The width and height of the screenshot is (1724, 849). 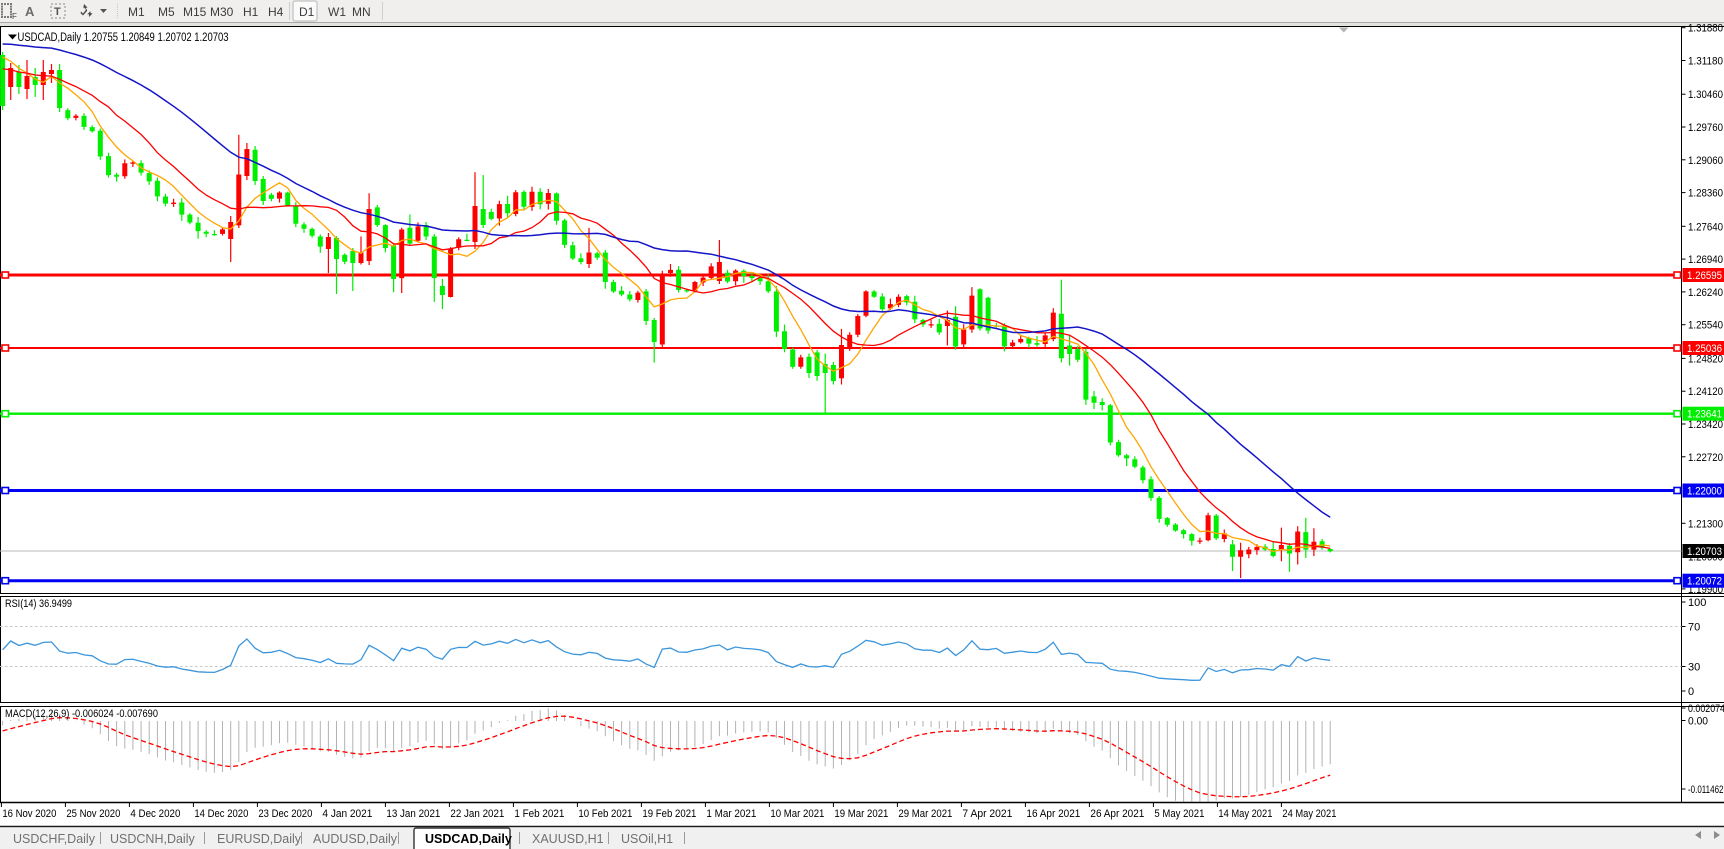 What do you see at coordinates (1705, 95) in the screenshot?
I see `svg-text: 1.30460` at bounding box center [1705, 95].